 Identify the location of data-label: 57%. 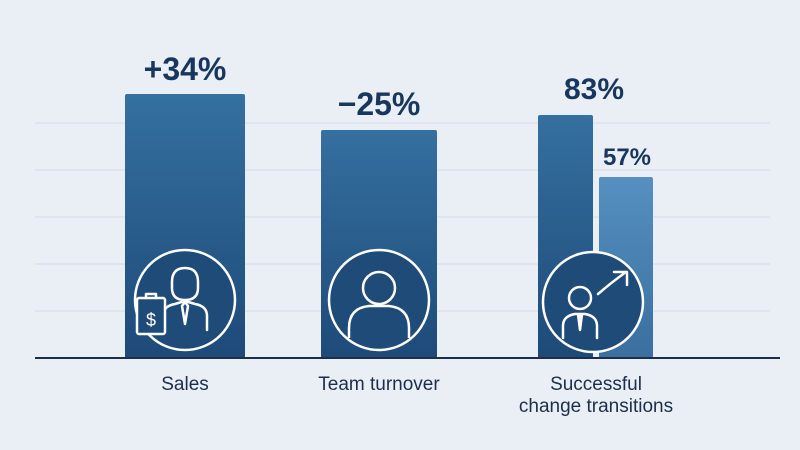
(627, 157).